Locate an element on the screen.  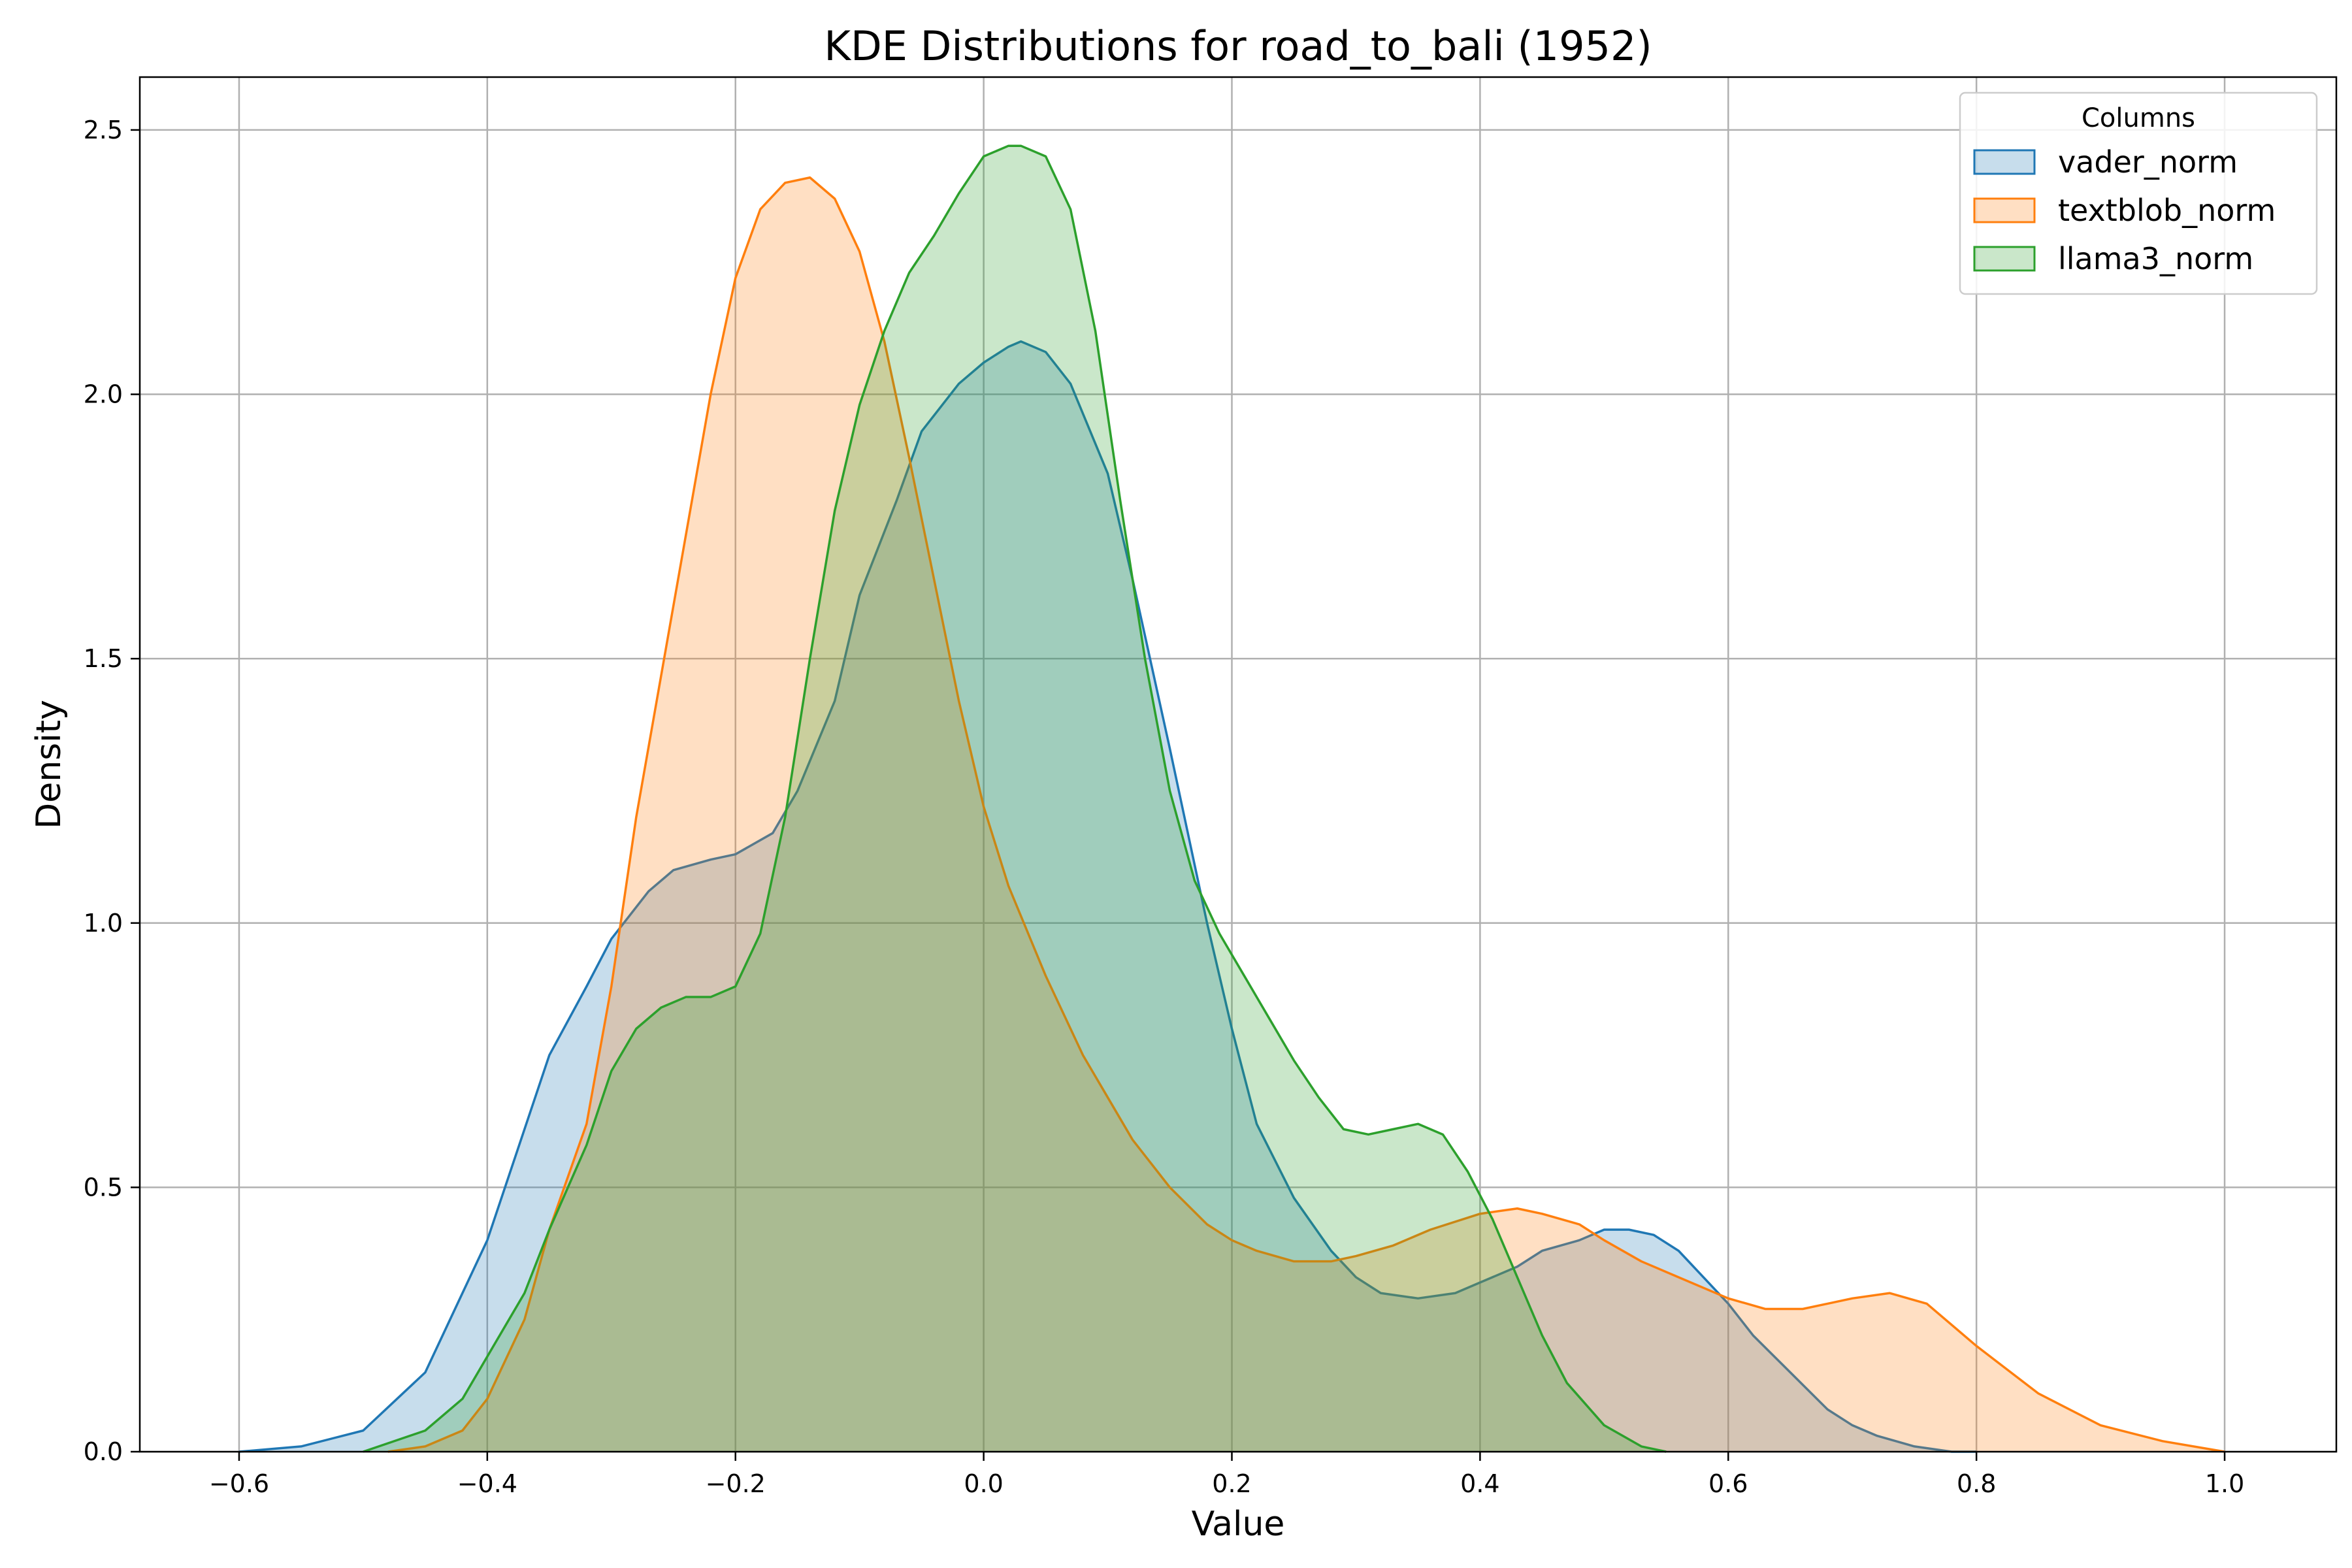
x-axis-ticks: −0.6 −0.4 −0.2 0.0 0.2 0.4 0.6 0.8 1.0 is located at coordinates (1226, 1475).